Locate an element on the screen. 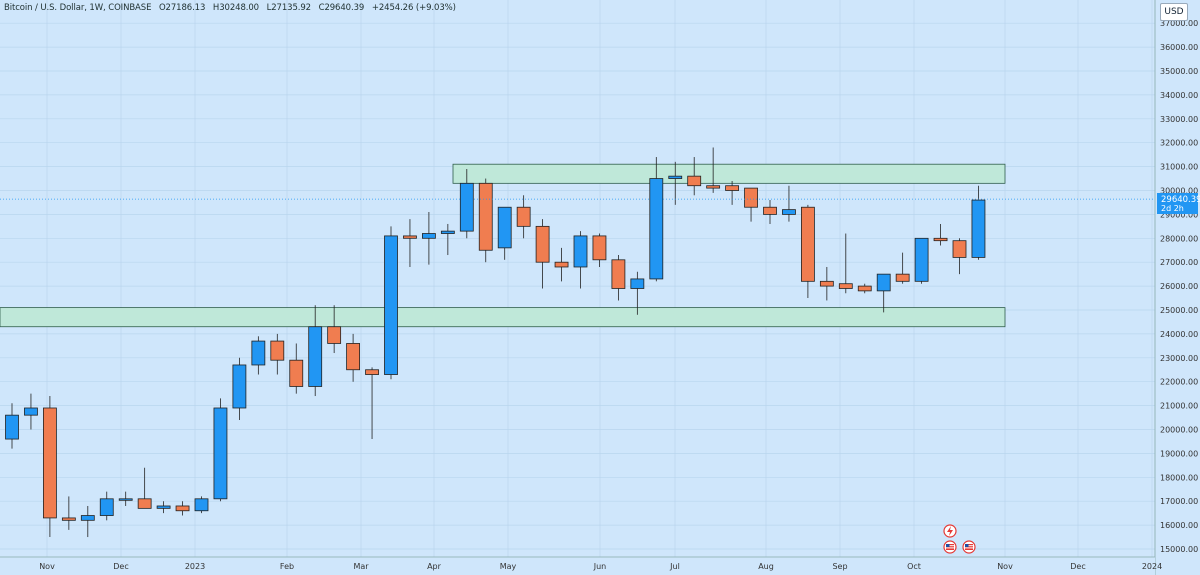  event-markers is located at coordinates (959, 539).